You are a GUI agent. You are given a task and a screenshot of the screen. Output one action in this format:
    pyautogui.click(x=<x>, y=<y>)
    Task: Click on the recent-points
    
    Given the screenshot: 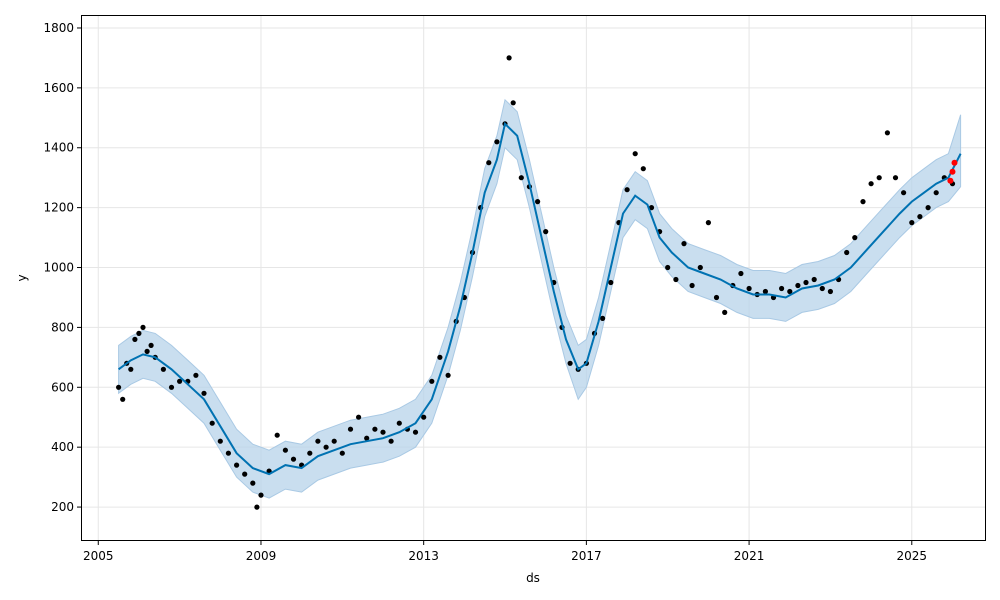 What is the action you would take?
    pyautogui.click(x=952, y=171)
    